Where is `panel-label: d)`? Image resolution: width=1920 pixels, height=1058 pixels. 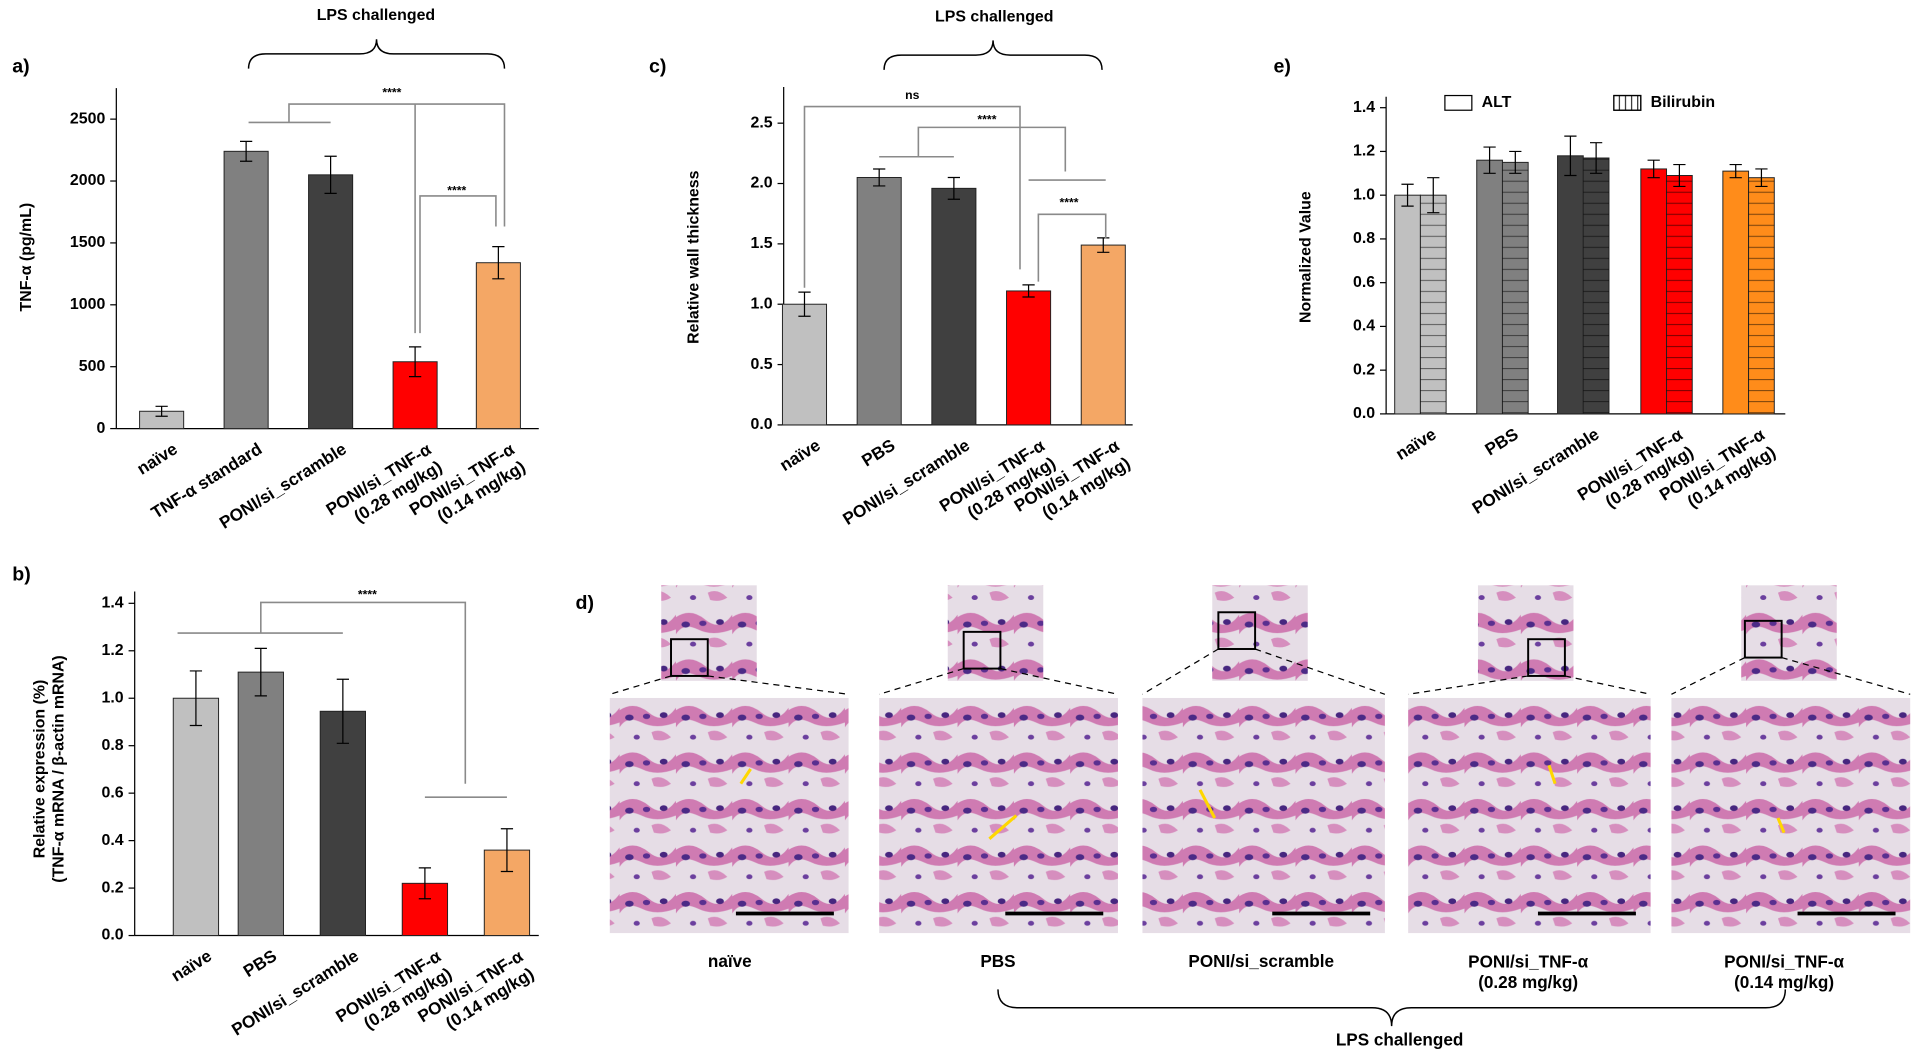 panel-label: d) is located at coordinates (585, 603).